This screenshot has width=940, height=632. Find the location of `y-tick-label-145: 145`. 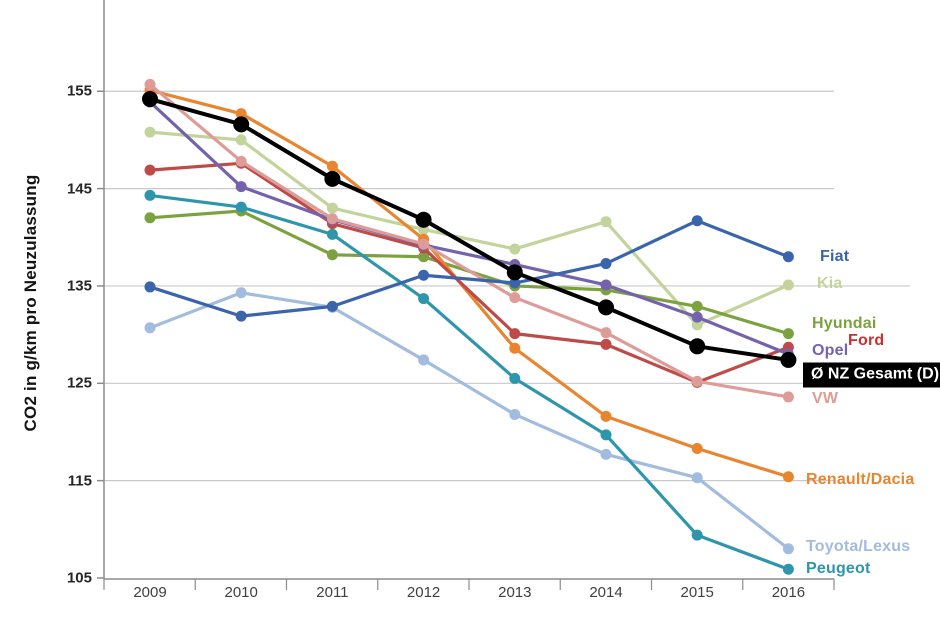

y-tick-label-145: 145 is located at coordinates (79, 189).